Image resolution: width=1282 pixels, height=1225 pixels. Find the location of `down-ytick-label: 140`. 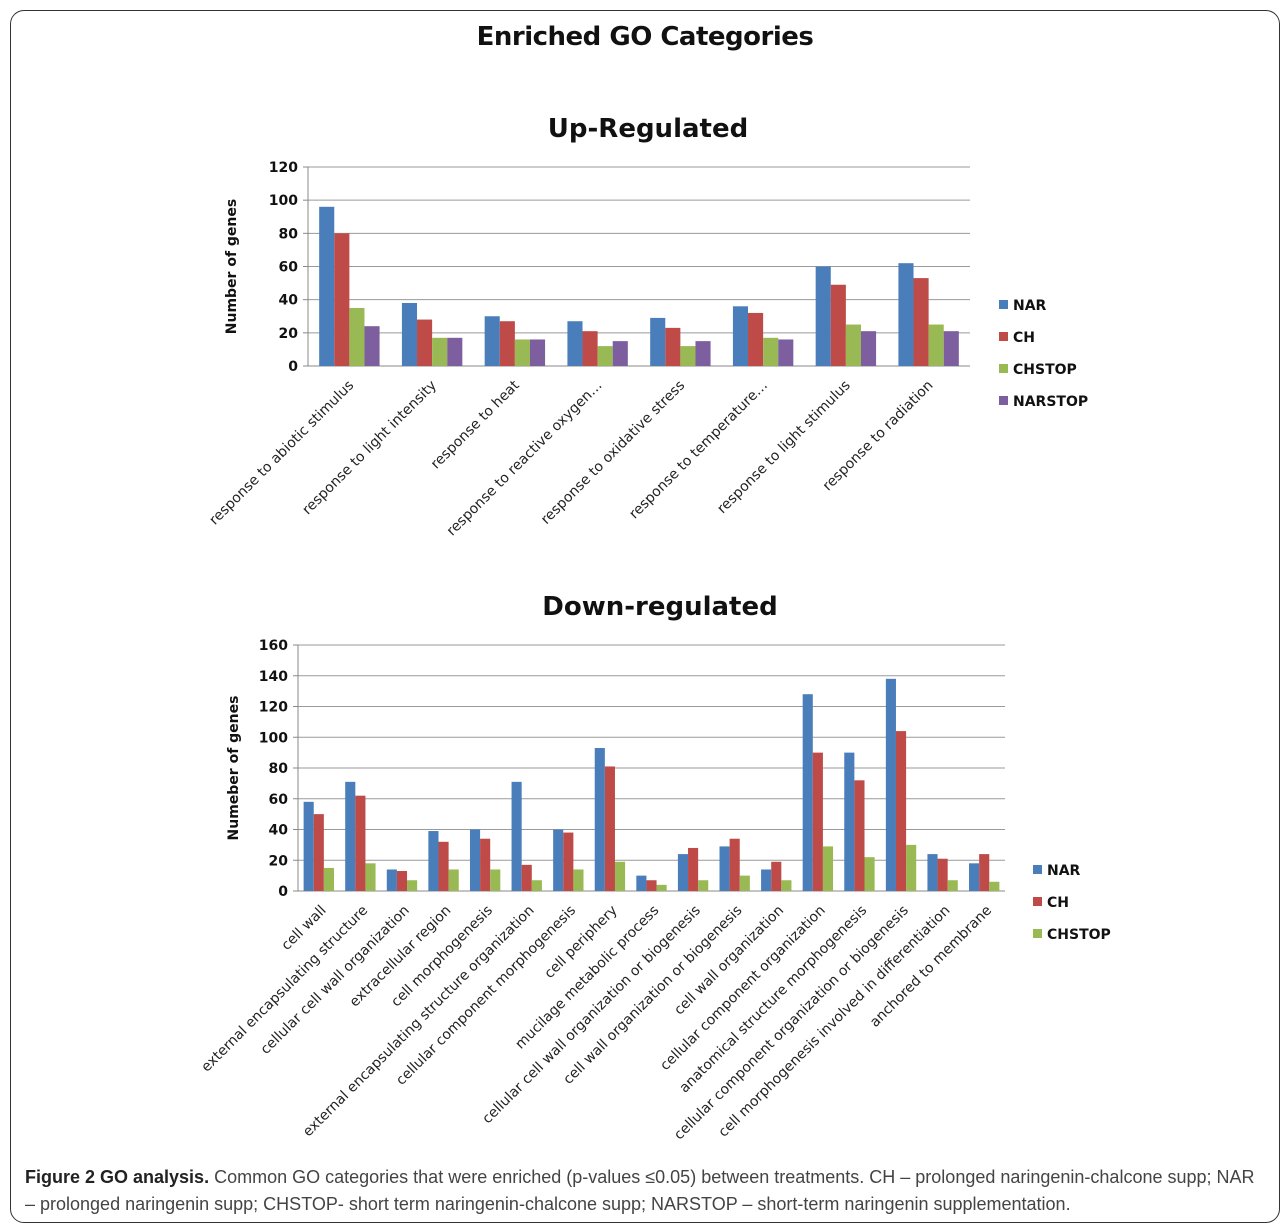

down-ytick-label: 140 is located at coordinates (273, 677).